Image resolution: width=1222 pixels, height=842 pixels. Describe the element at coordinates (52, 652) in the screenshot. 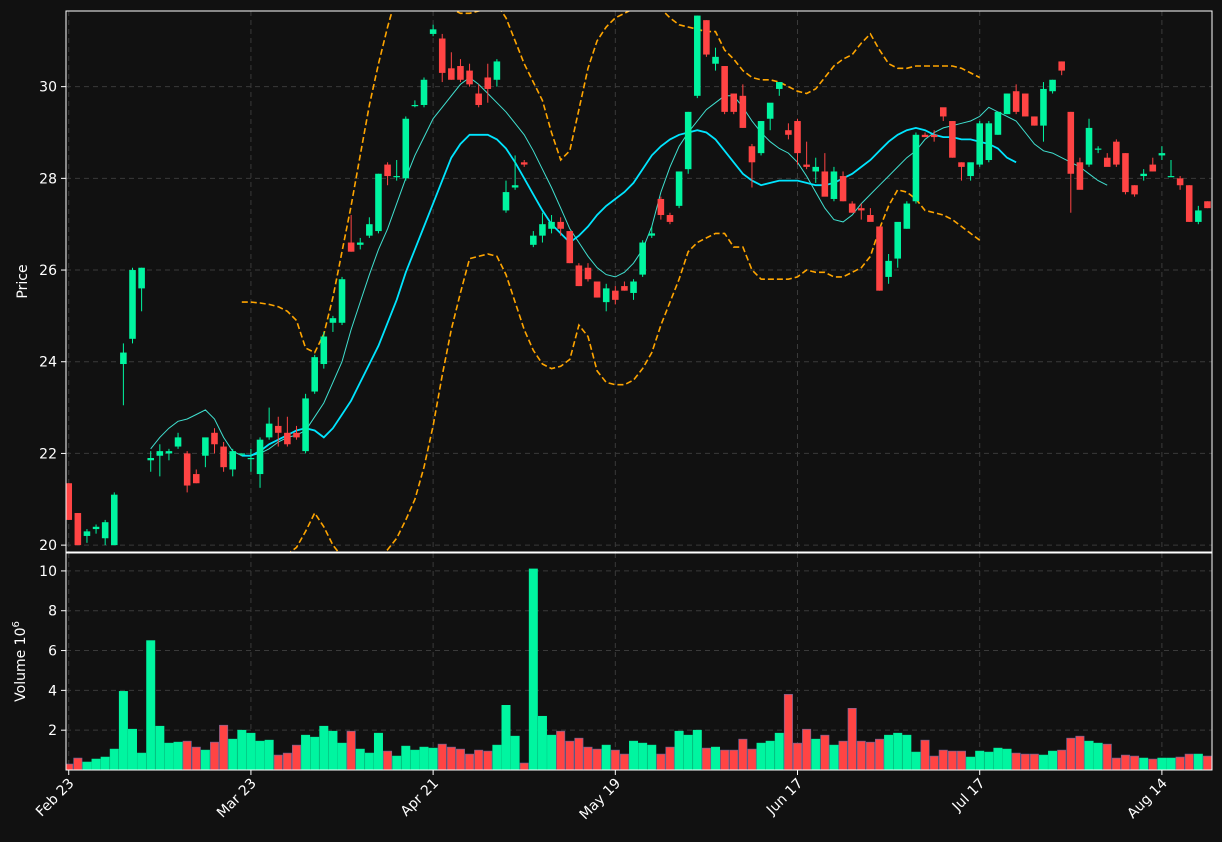

I see `volume-tick-label: 6` at that location.